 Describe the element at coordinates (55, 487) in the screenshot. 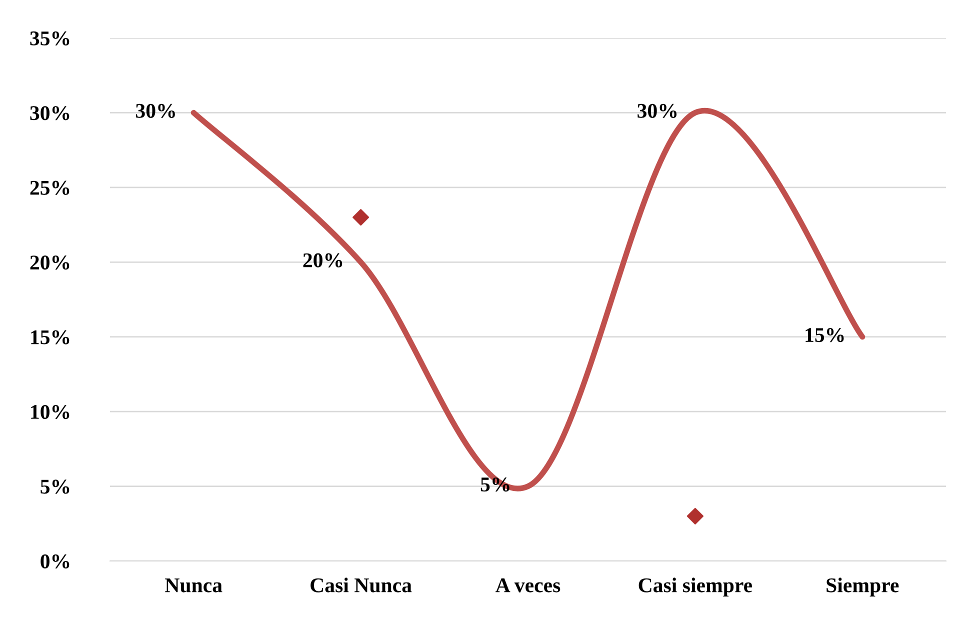

I see `y-tick-label: 5%` at that location.